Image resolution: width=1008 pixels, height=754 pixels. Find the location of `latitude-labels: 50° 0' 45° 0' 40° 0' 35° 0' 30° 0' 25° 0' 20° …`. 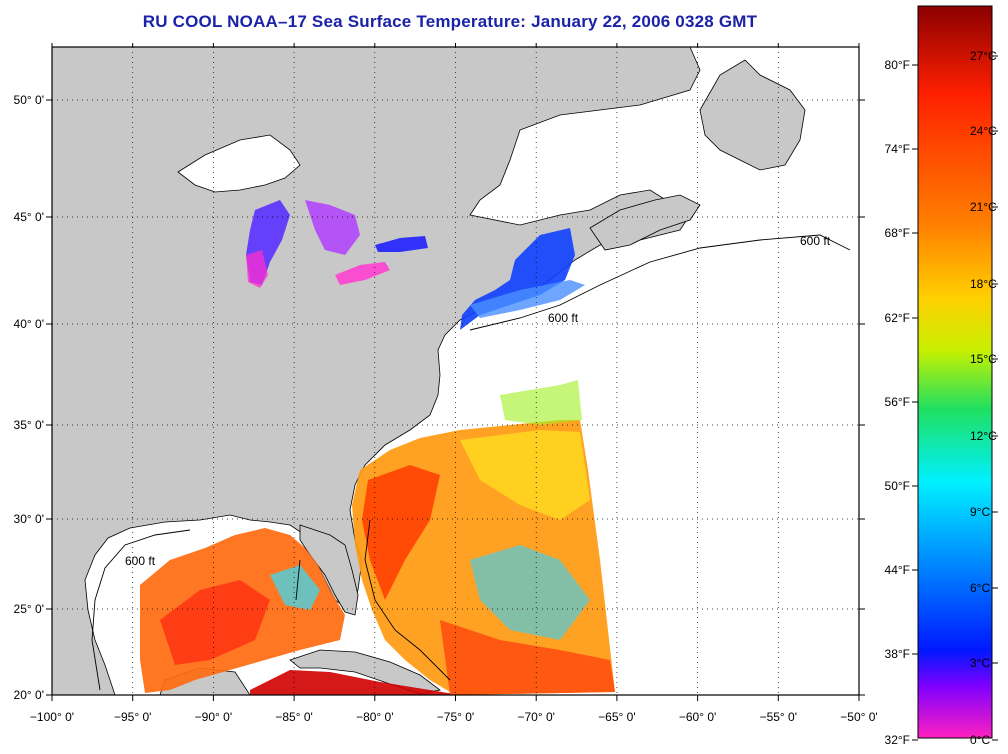

latitude-labels: 50° 0' 45° 0' 40° 0' 35° 0' 30° 0' 25° 0' 20° … is located at coordinates (29, 397).